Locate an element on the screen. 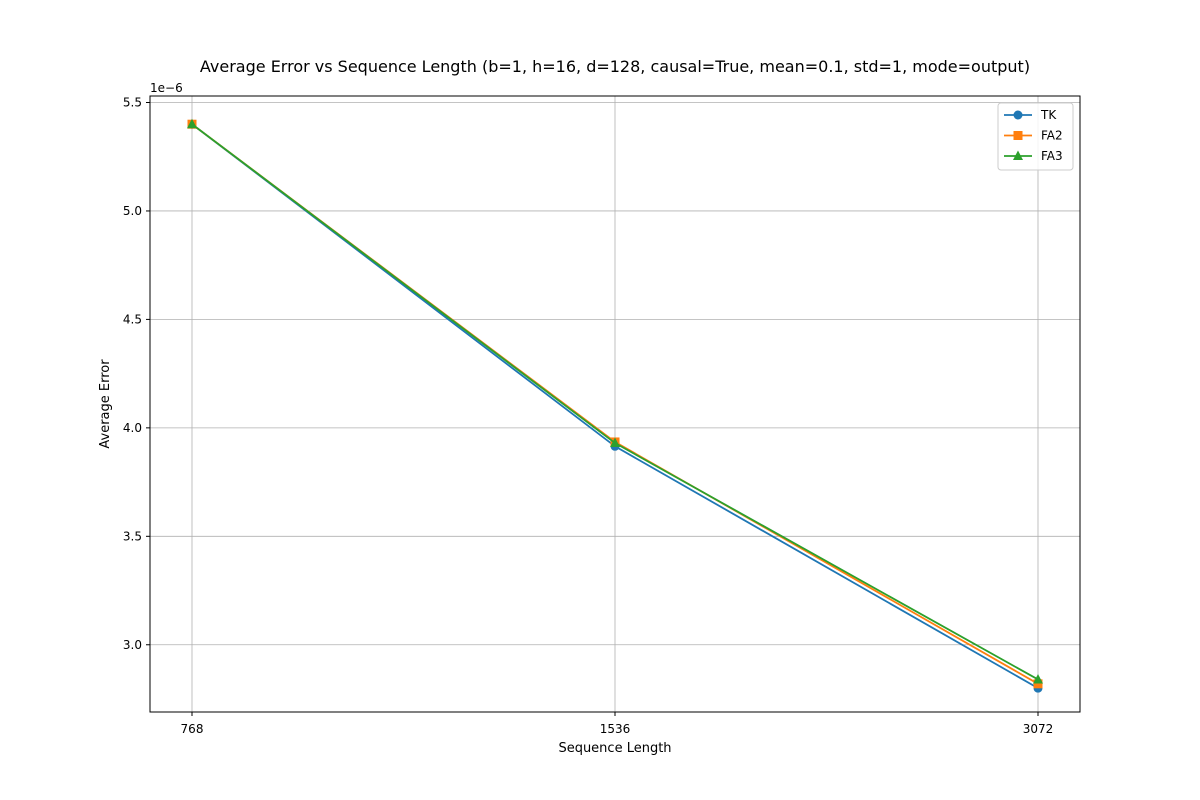 The image size is (1200, 800). x-tick-label: 768 is located at coordinates (192, 729).